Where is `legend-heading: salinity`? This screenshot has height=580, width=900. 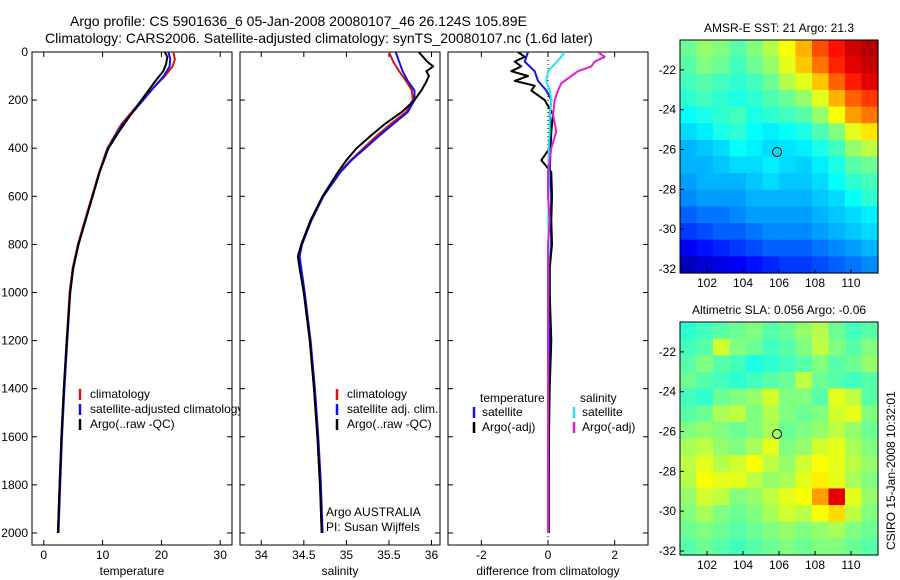
legend-heading: salinity is located at coordinates (598, 398).